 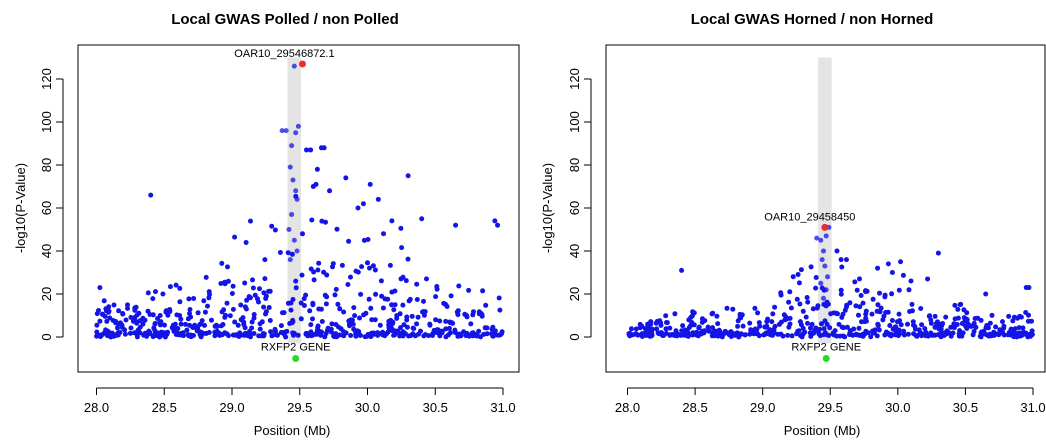 What do you see at coordinates (231, 407) in the screenshot?
I see `x-tick-label: 29.0` at bounding box center [231, 407].